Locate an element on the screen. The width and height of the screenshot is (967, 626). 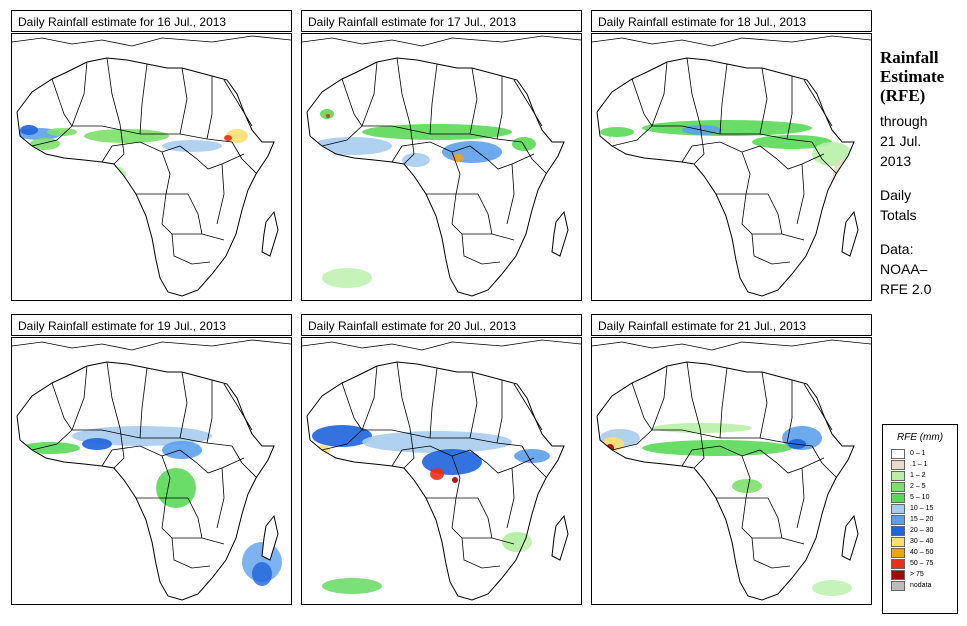
red-sea-coast is located at coordinates (238, 103).